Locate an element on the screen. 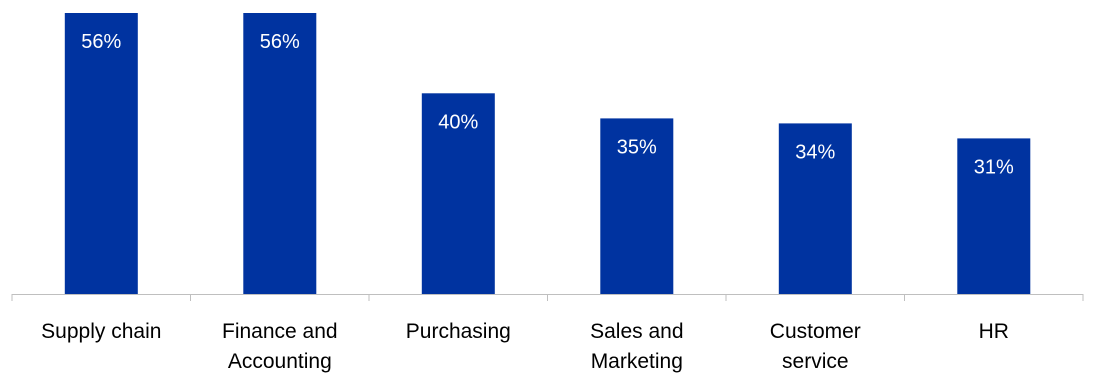  category-label-line: Sales and is located at coordinates (636, 331).